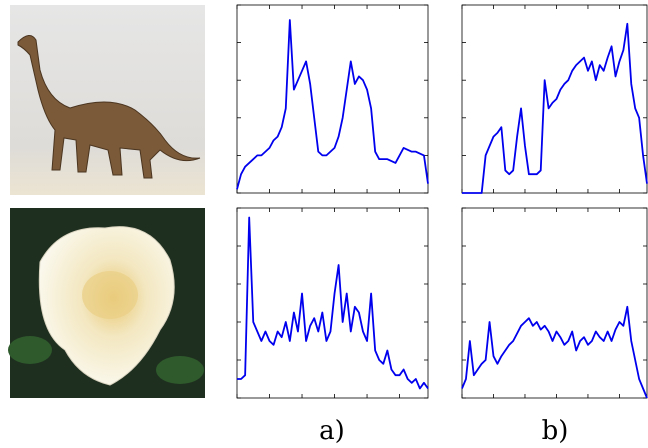 The height and width of the screenshot is (448, 648). What do you see at coordinates (555, 431) in the screenshot?
I see `caption: b)` at bounding box center [555, 431].